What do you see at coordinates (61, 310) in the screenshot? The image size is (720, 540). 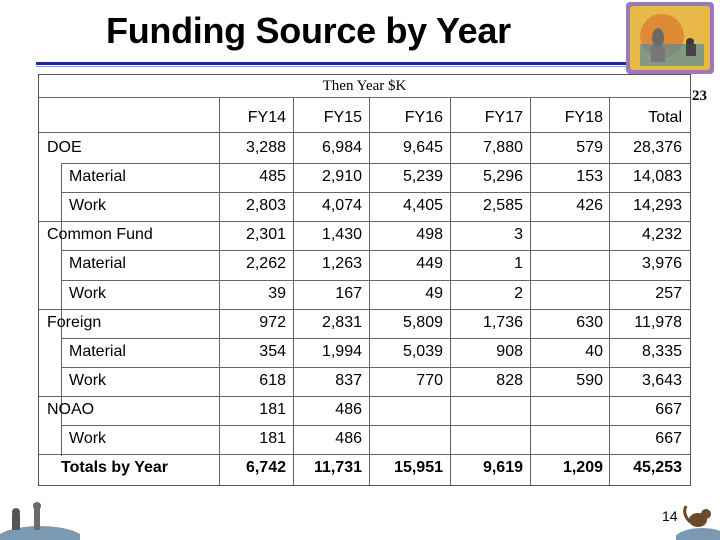 I see `indent-divider` at bounding box center [61, 310].